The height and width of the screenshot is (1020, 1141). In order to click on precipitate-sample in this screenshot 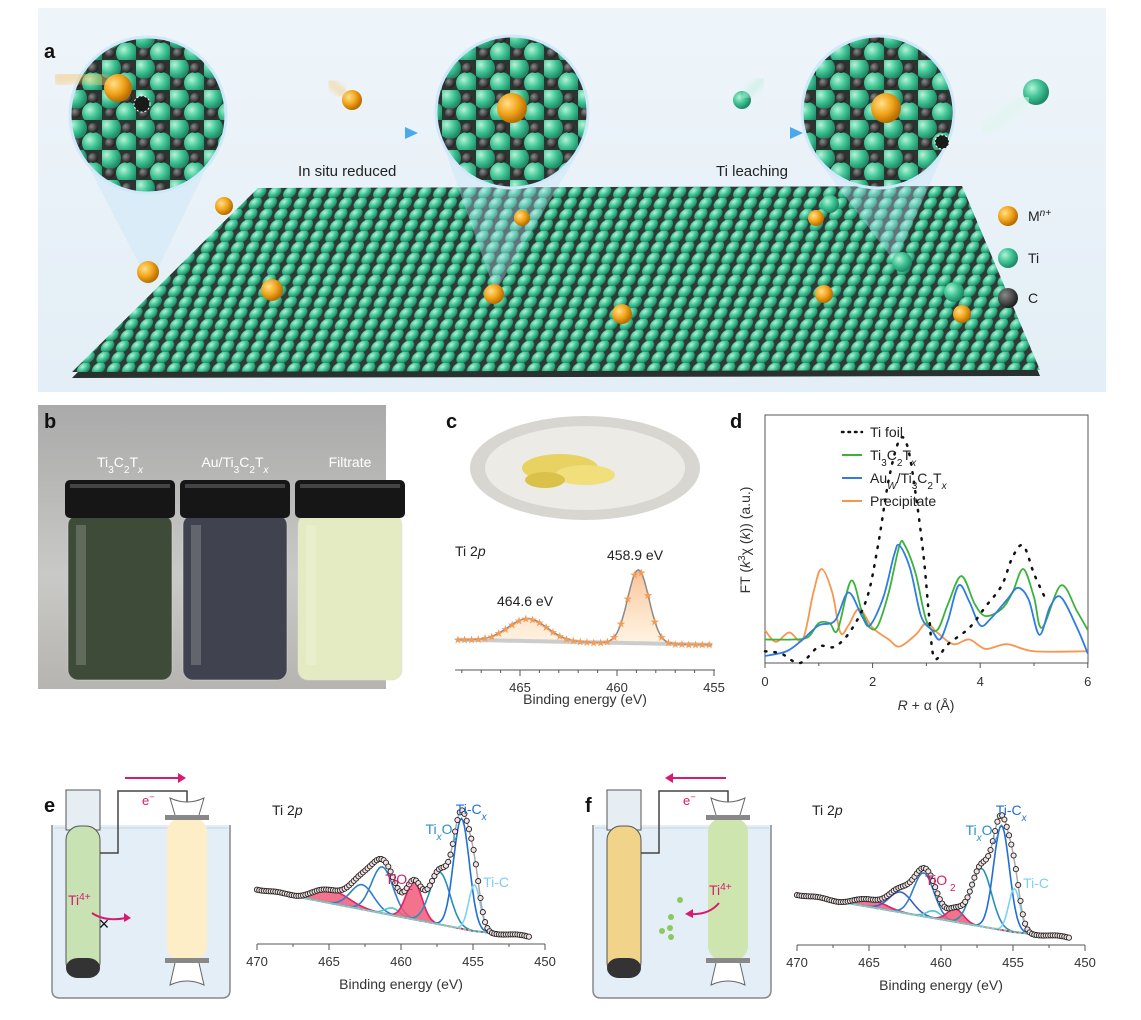, I will do `click(568, 471)`.